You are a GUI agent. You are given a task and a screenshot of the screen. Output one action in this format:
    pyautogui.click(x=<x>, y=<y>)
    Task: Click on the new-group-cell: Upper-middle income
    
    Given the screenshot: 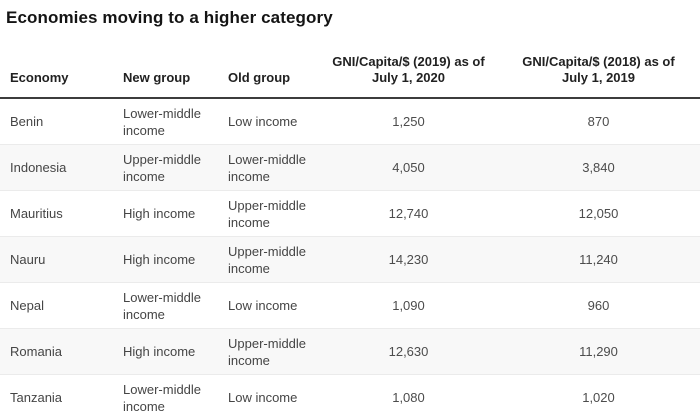 What is the action you would take?
    pyautogui.click(x=165, y=167)
    